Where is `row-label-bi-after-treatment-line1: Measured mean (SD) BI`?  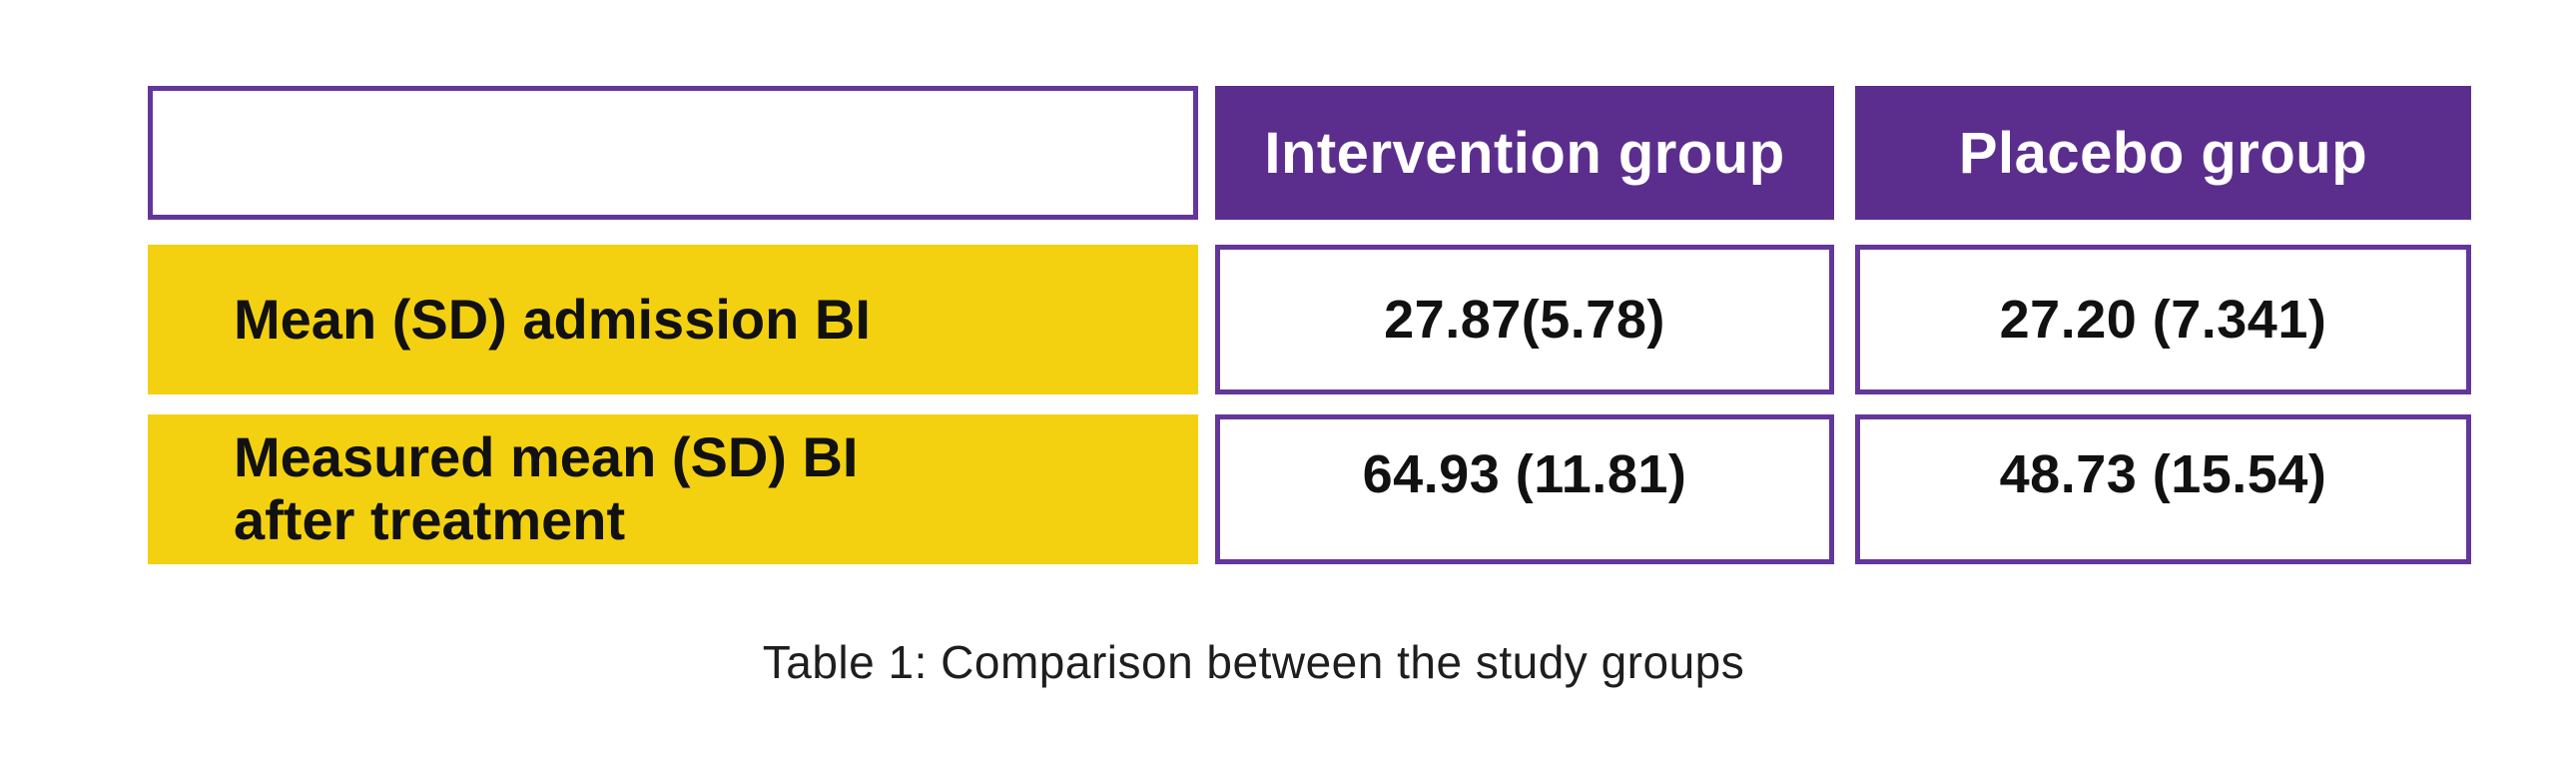
row-label-bi-after-treatment-line1: Measured mean (SD) BI is located at coordinates (546, 457).